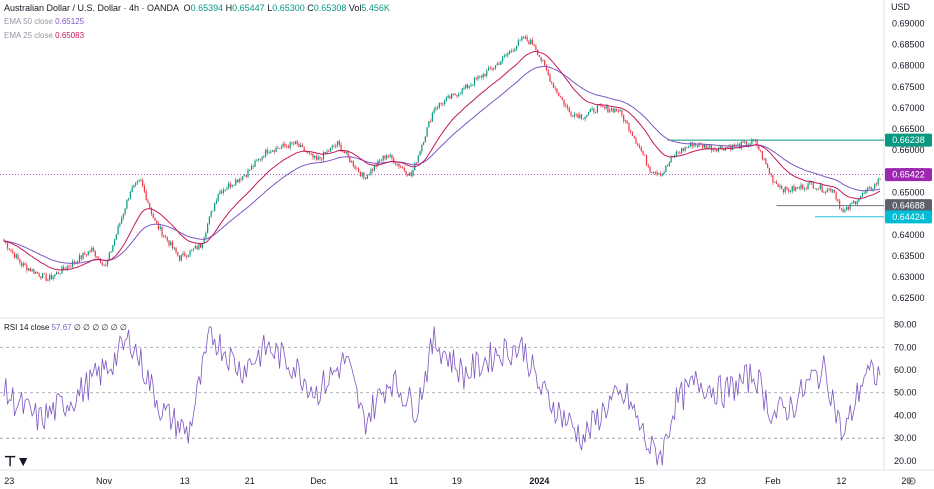  What do you see at coordinates (197, 22) in the screenshot?
I see `ema50-legend: EMA 50 close 0.65125` at bounding box center [197, 22].